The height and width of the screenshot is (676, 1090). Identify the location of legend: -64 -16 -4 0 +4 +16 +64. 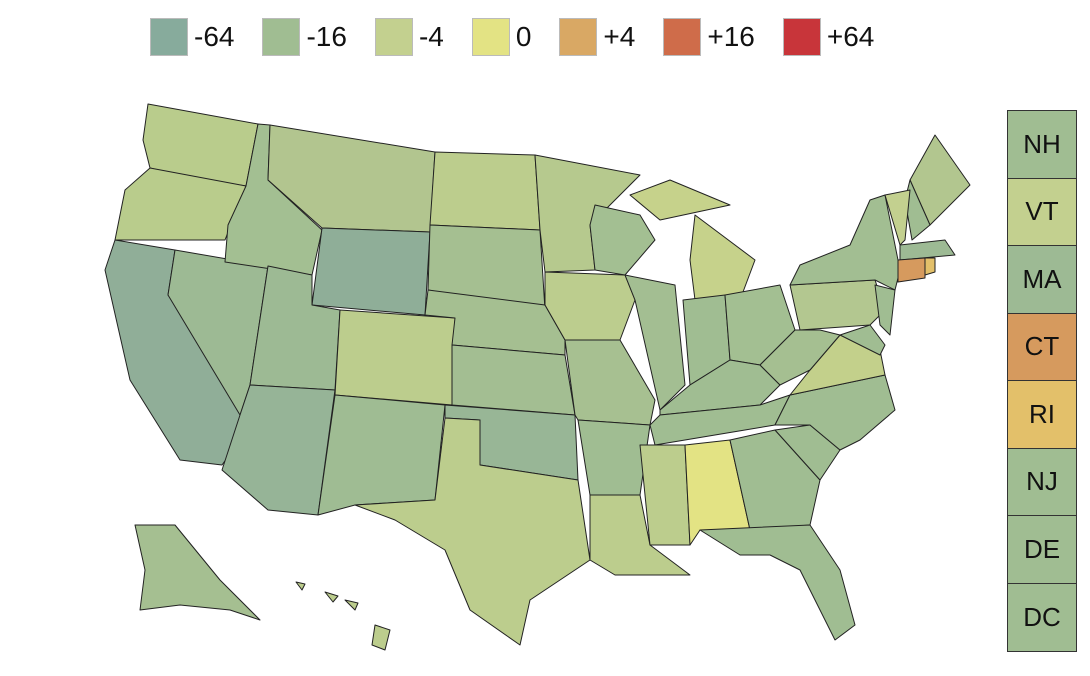
(512, 37).